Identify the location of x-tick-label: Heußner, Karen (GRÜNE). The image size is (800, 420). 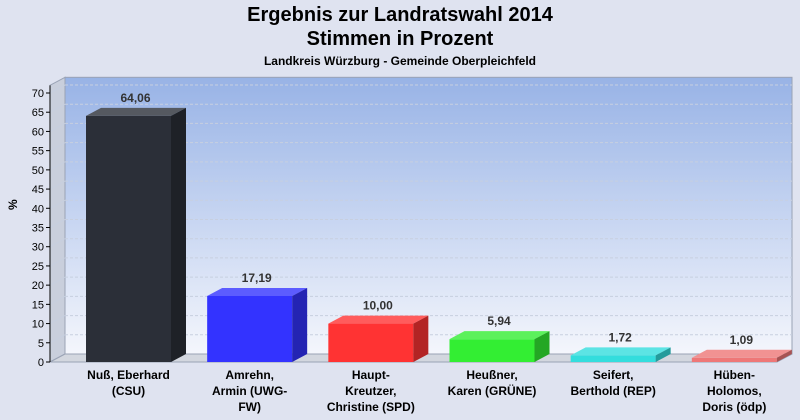
(492, 383).